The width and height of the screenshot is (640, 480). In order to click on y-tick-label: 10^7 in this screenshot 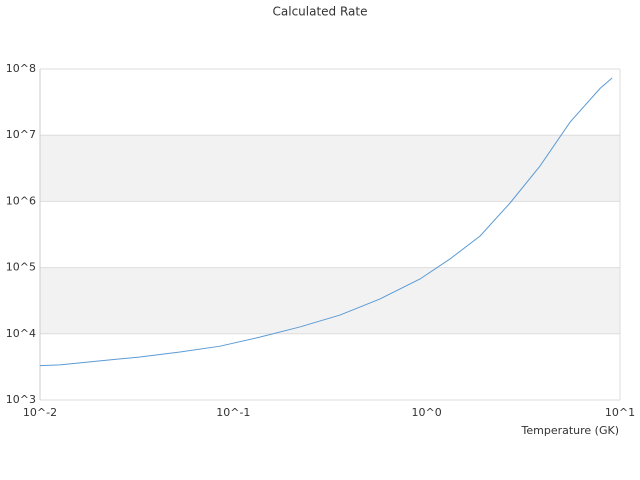, I will do `click(21, 134)`.